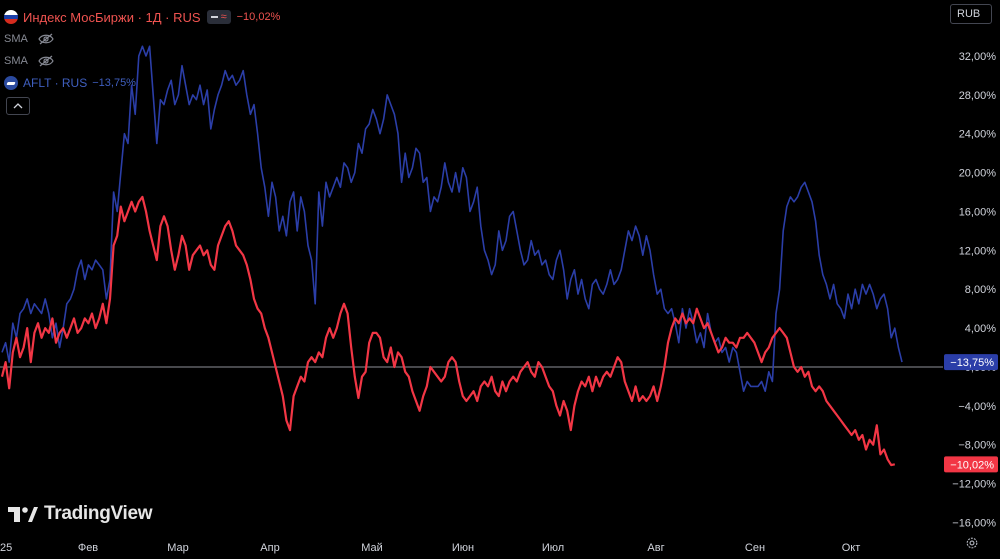  Describe the element at coordinates (114, 83) in the screenshot. I see `compare-change: −13,75%` at that location.